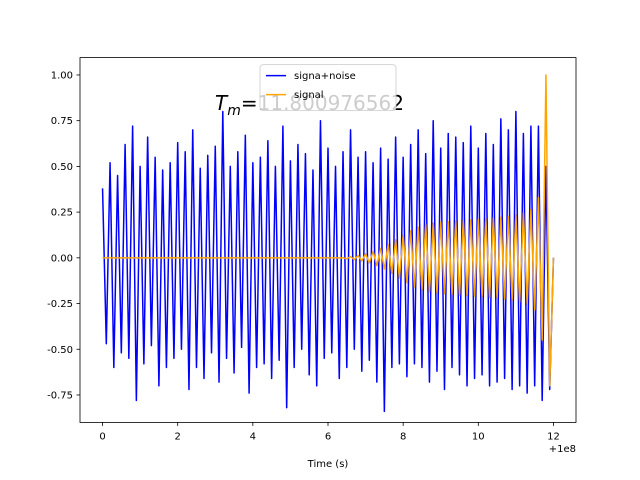 Image resolution: width=640 pixels, height=480 pixels. Describe the element at coordinates (328, 436) in the screenshot. I see `x-tick-label: 6` at that location.